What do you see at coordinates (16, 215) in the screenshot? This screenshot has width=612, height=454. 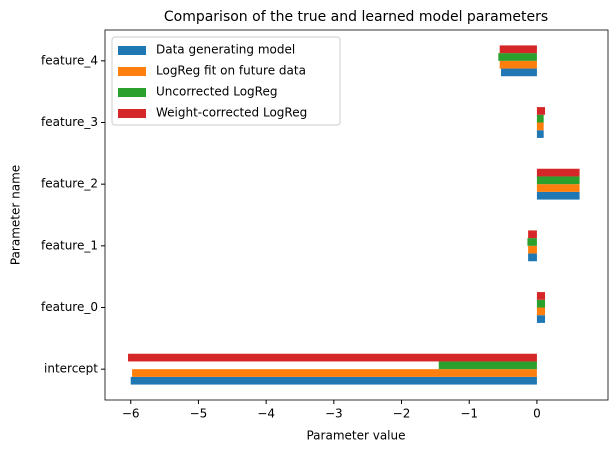 I see `y-axis-label: Parameter name` at bounding box center [16, 215].